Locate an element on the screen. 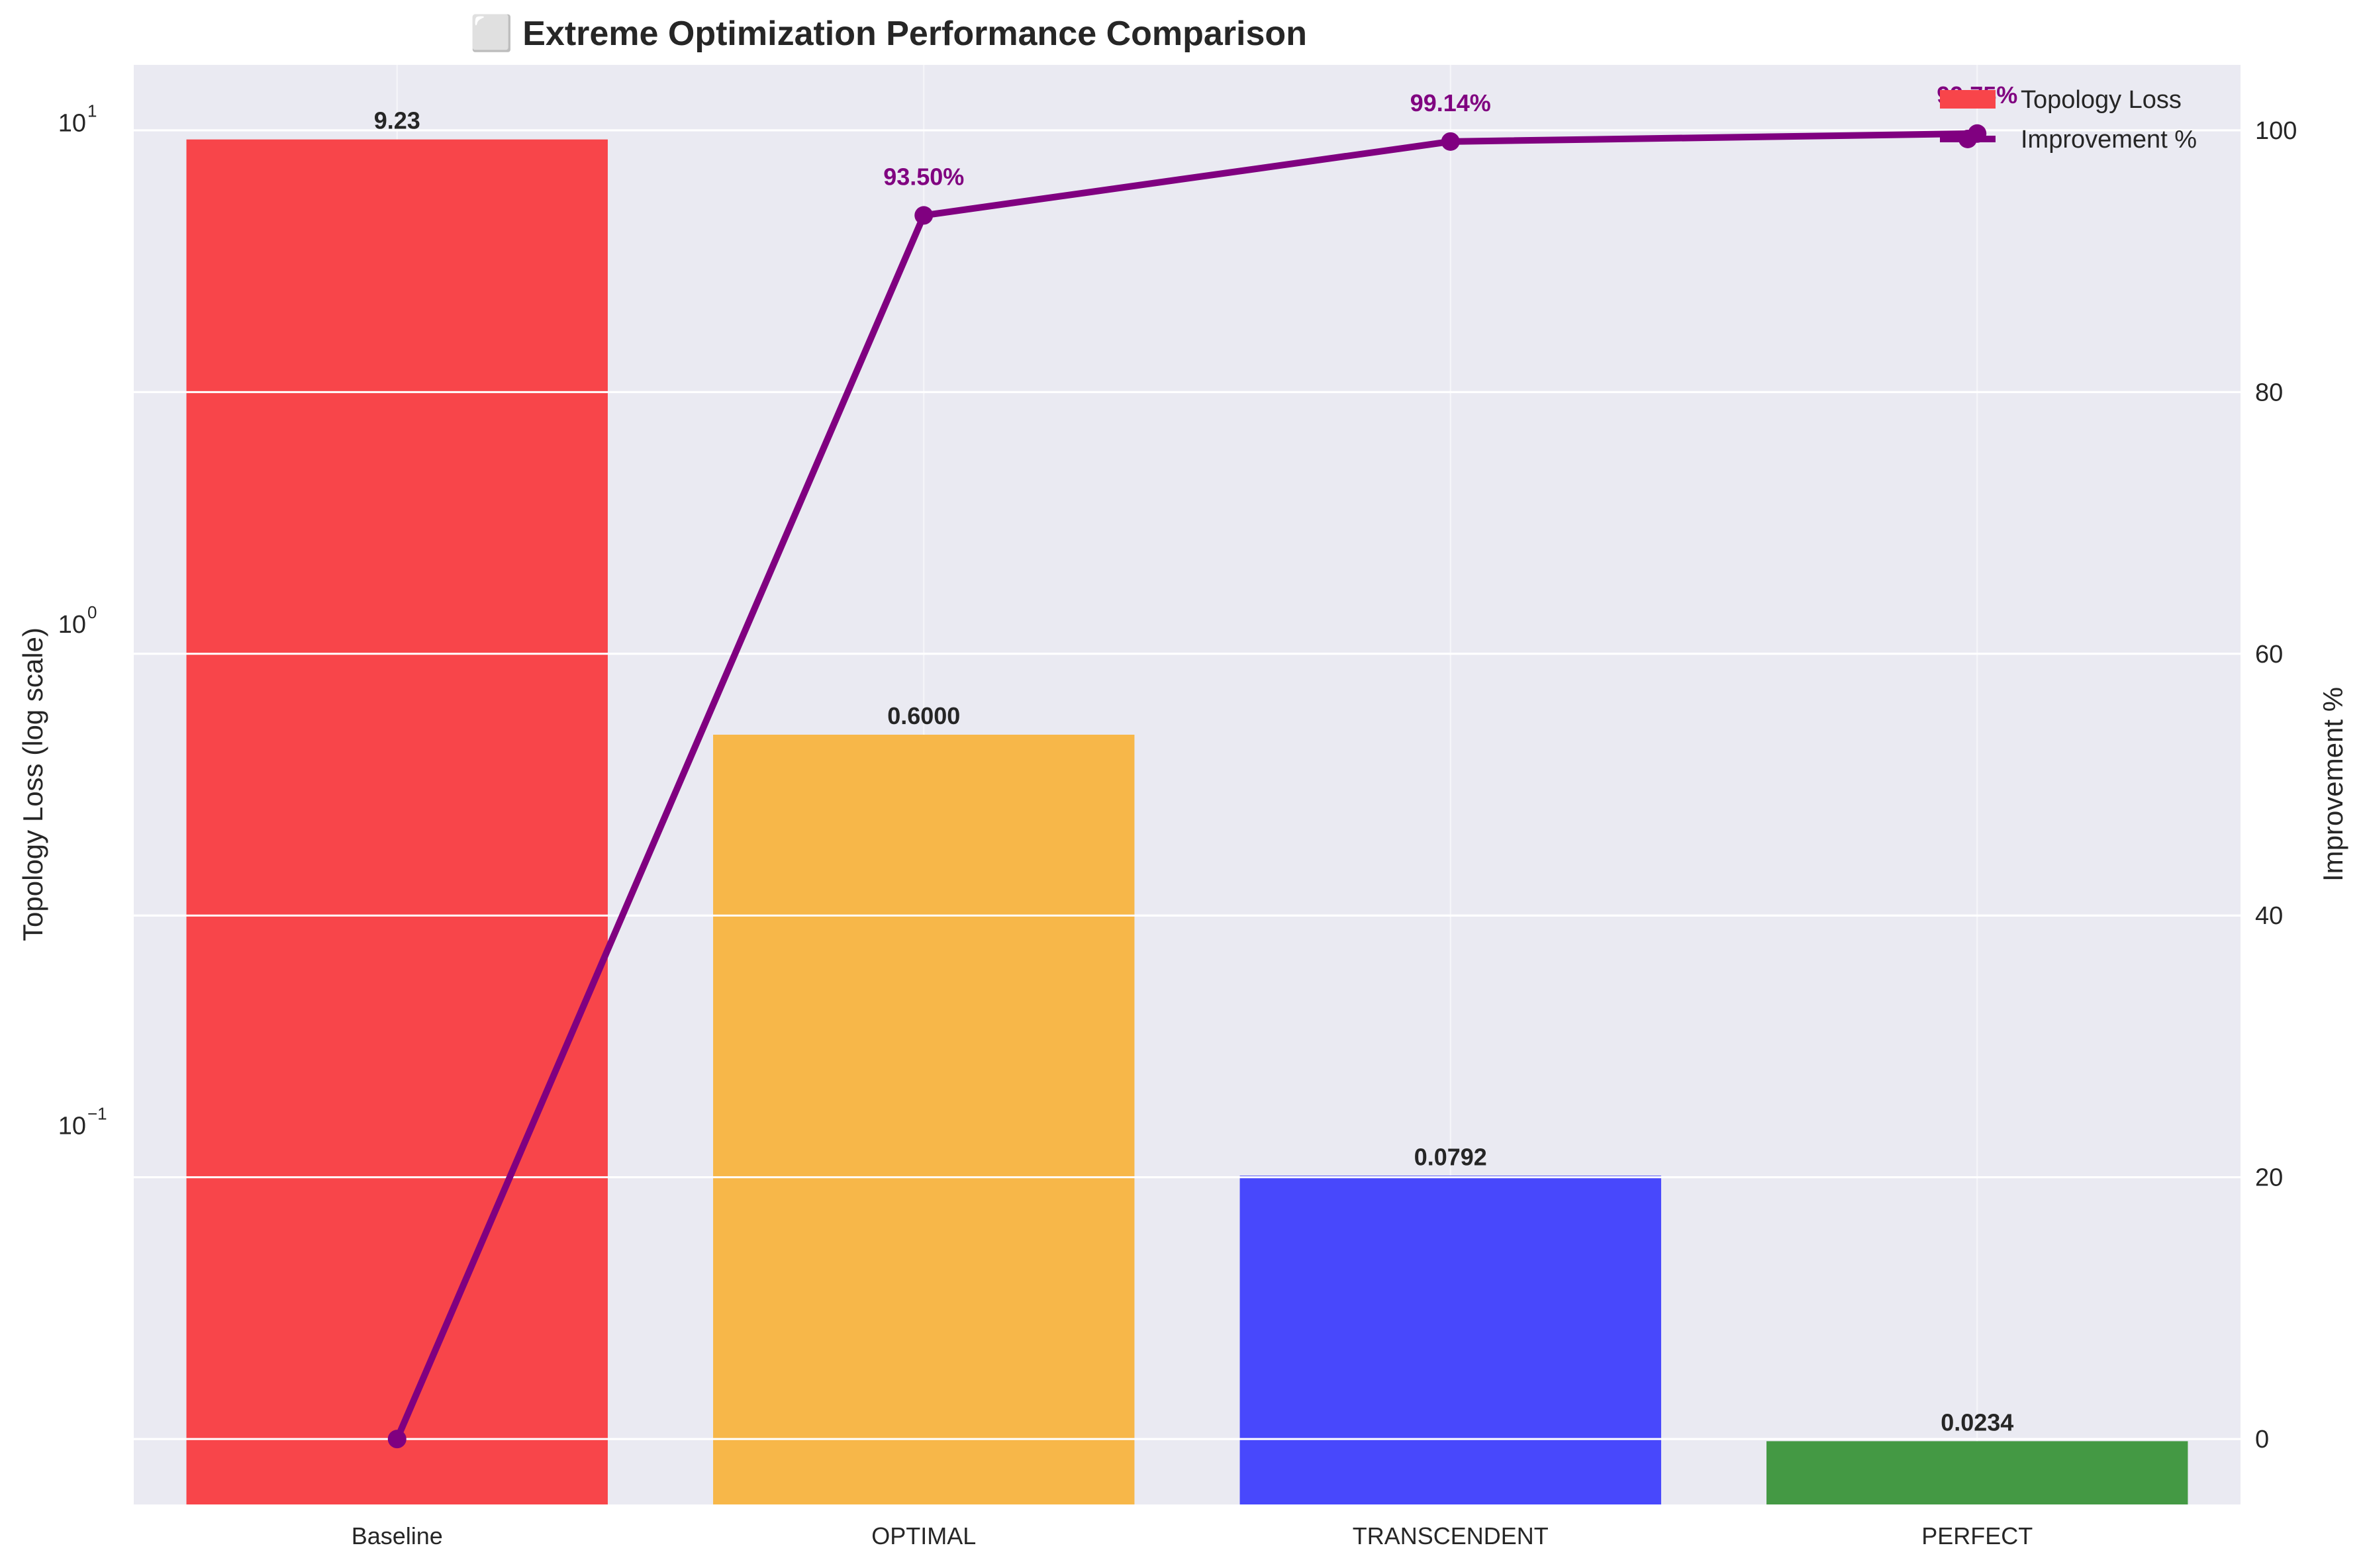 The image size is (2363, 1568). legend-marker-improvement is located at coordinates (1967, 139).